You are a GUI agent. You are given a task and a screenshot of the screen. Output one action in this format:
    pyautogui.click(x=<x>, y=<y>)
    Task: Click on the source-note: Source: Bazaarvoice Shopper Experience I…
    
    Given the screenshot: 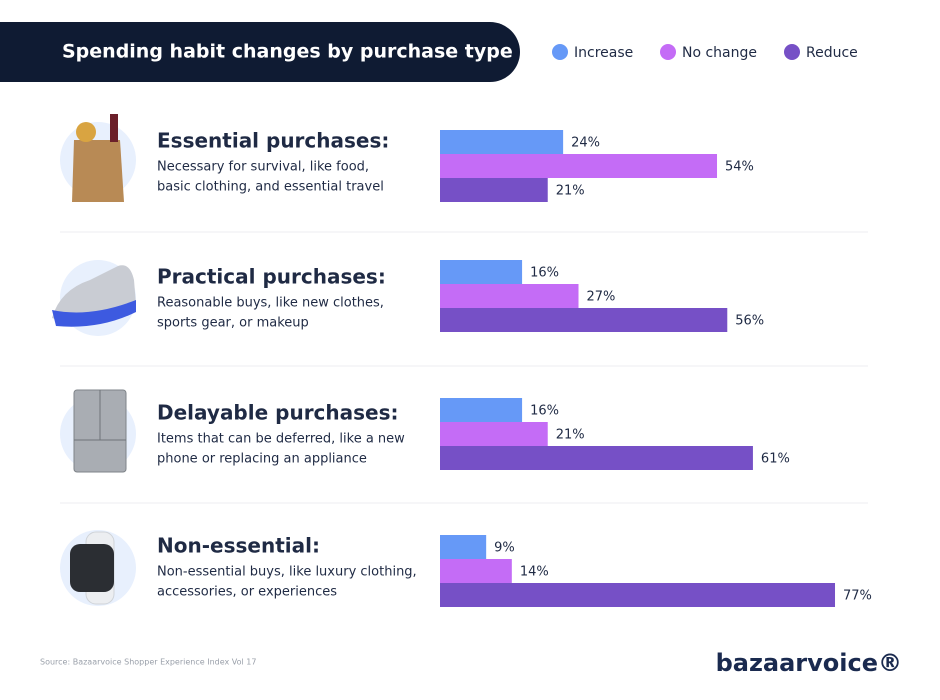 What is the action you would take?
    pyautogui.click(x=148, y=662)
    